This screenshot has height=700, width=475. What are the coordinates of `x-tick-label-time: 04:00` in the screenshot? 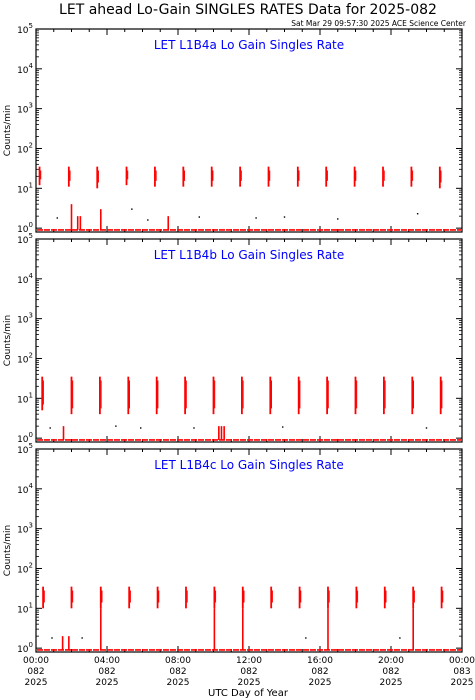 It's located at (107, 661).